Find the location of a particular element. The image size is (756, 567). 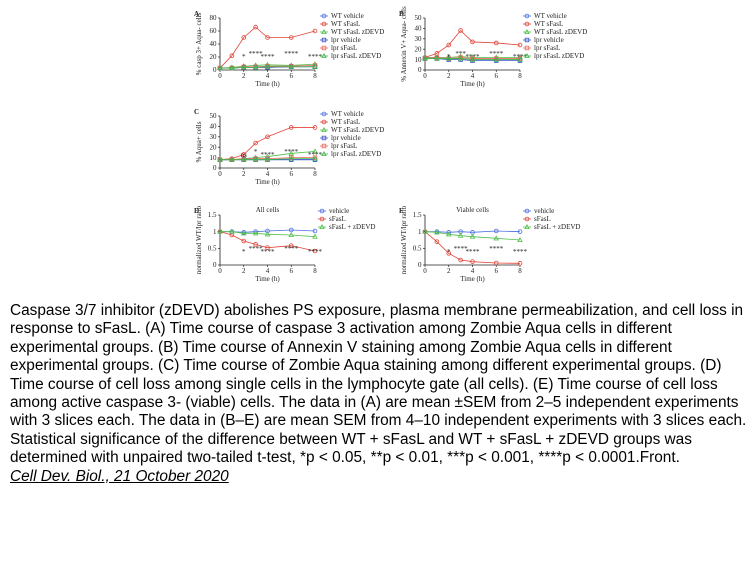

y-tick-label: 0 is located at coordinates (215, 265).